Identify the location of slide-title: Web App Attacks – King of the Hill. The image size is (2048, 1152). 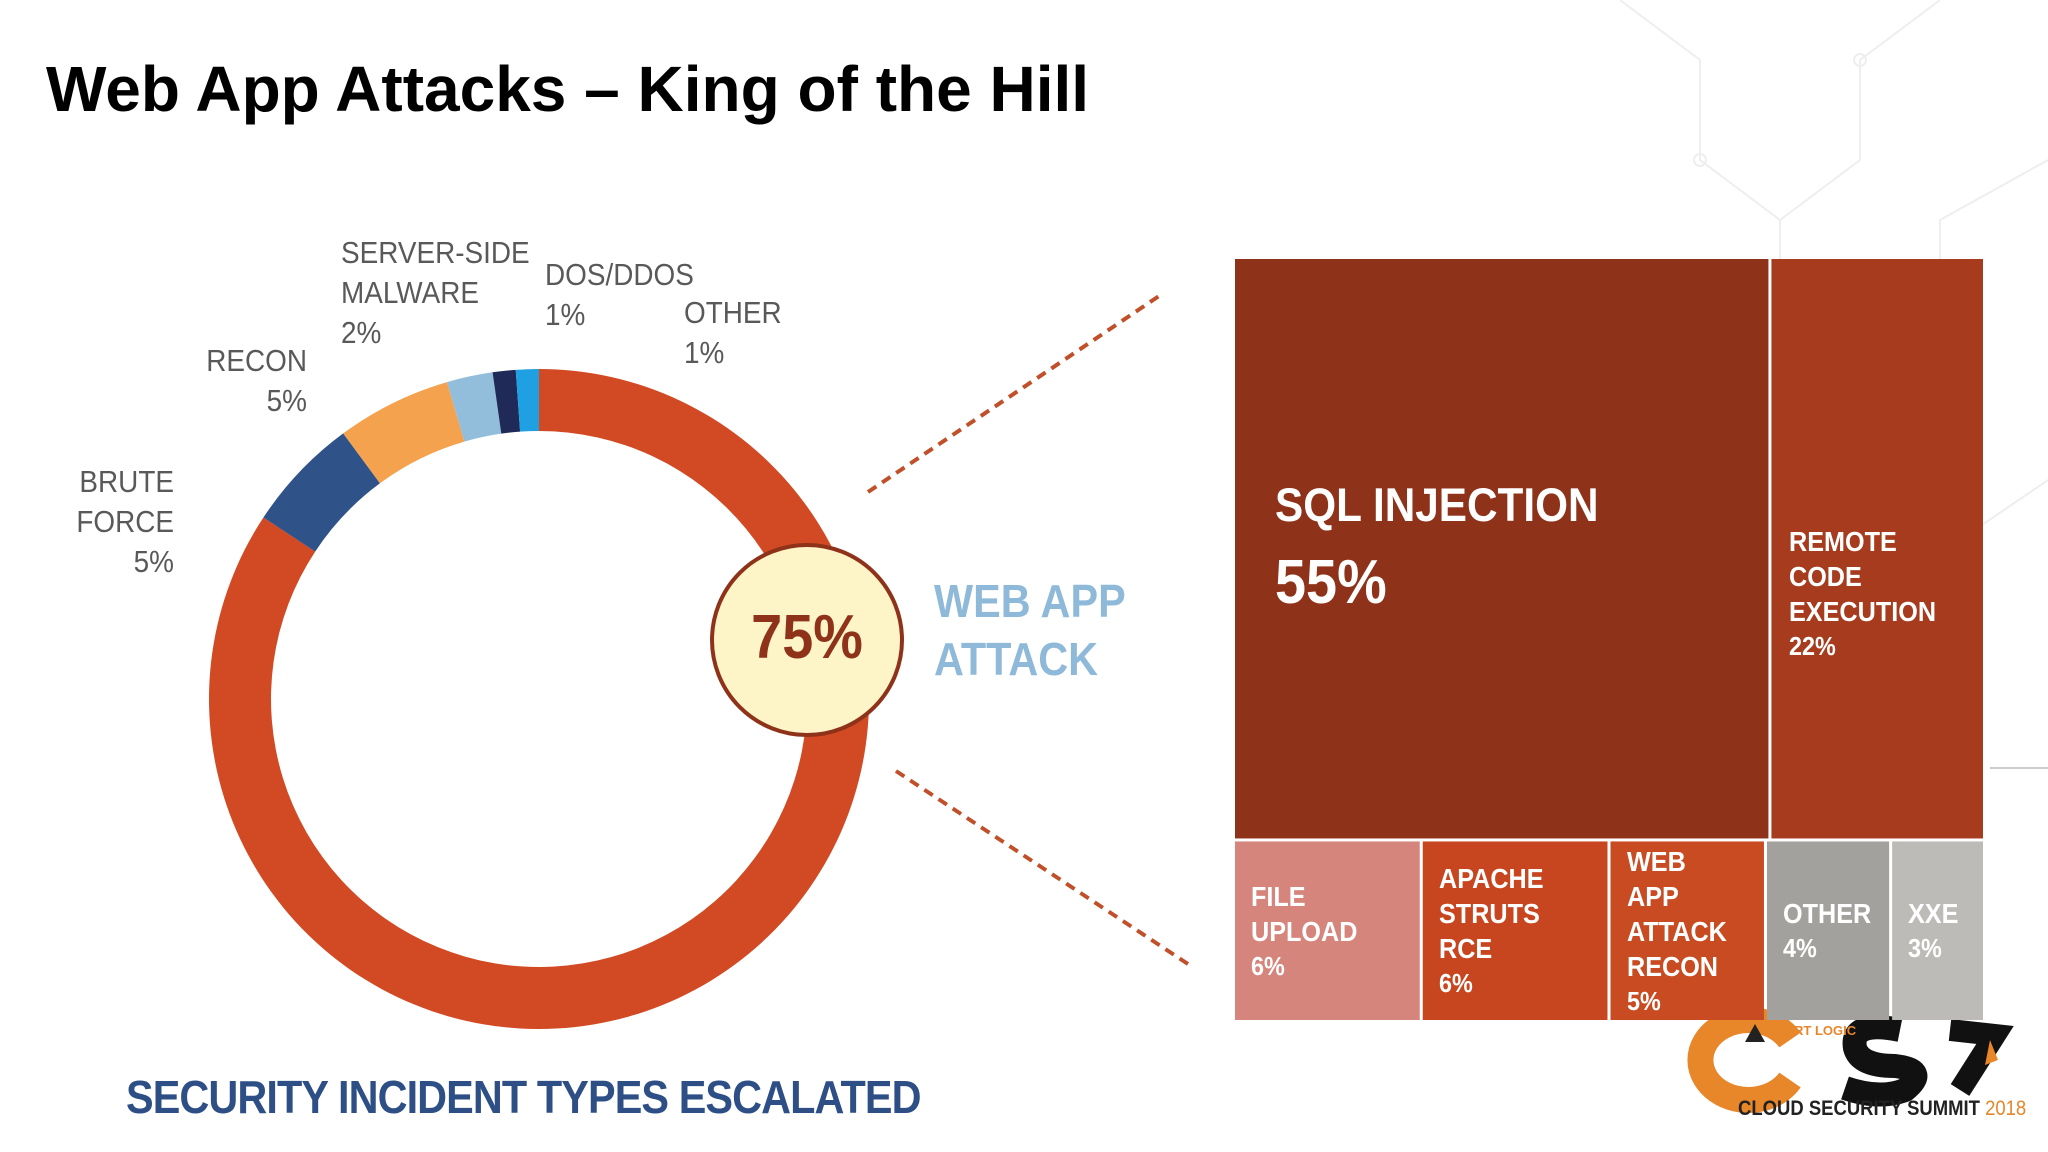
(568, 89).